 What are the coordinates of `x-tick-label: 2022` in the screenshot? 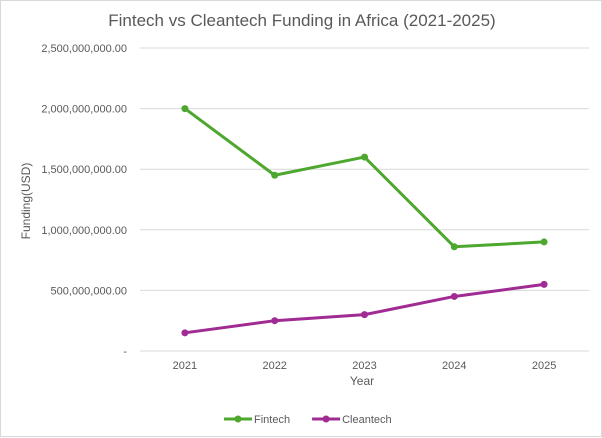 It's located at (274, 366).